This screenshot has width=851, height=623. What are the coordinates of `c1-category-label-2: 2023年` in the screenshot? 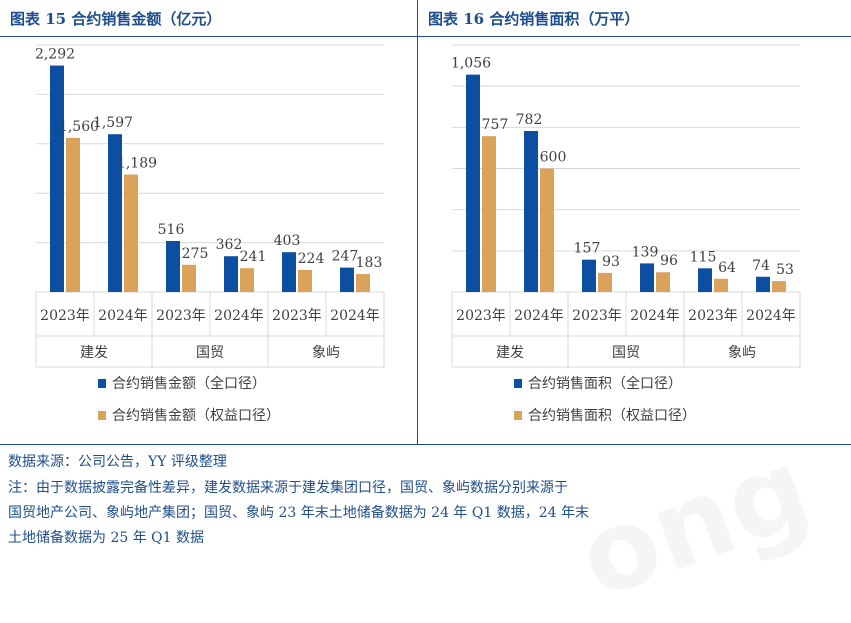 It's located at (597, 316).